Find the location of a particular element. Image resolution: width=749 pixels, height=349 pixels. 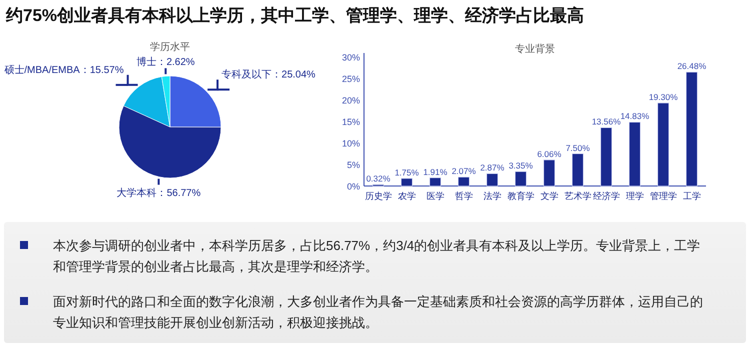

x-tick-label: 农学 is located at coordinates (407, 196).